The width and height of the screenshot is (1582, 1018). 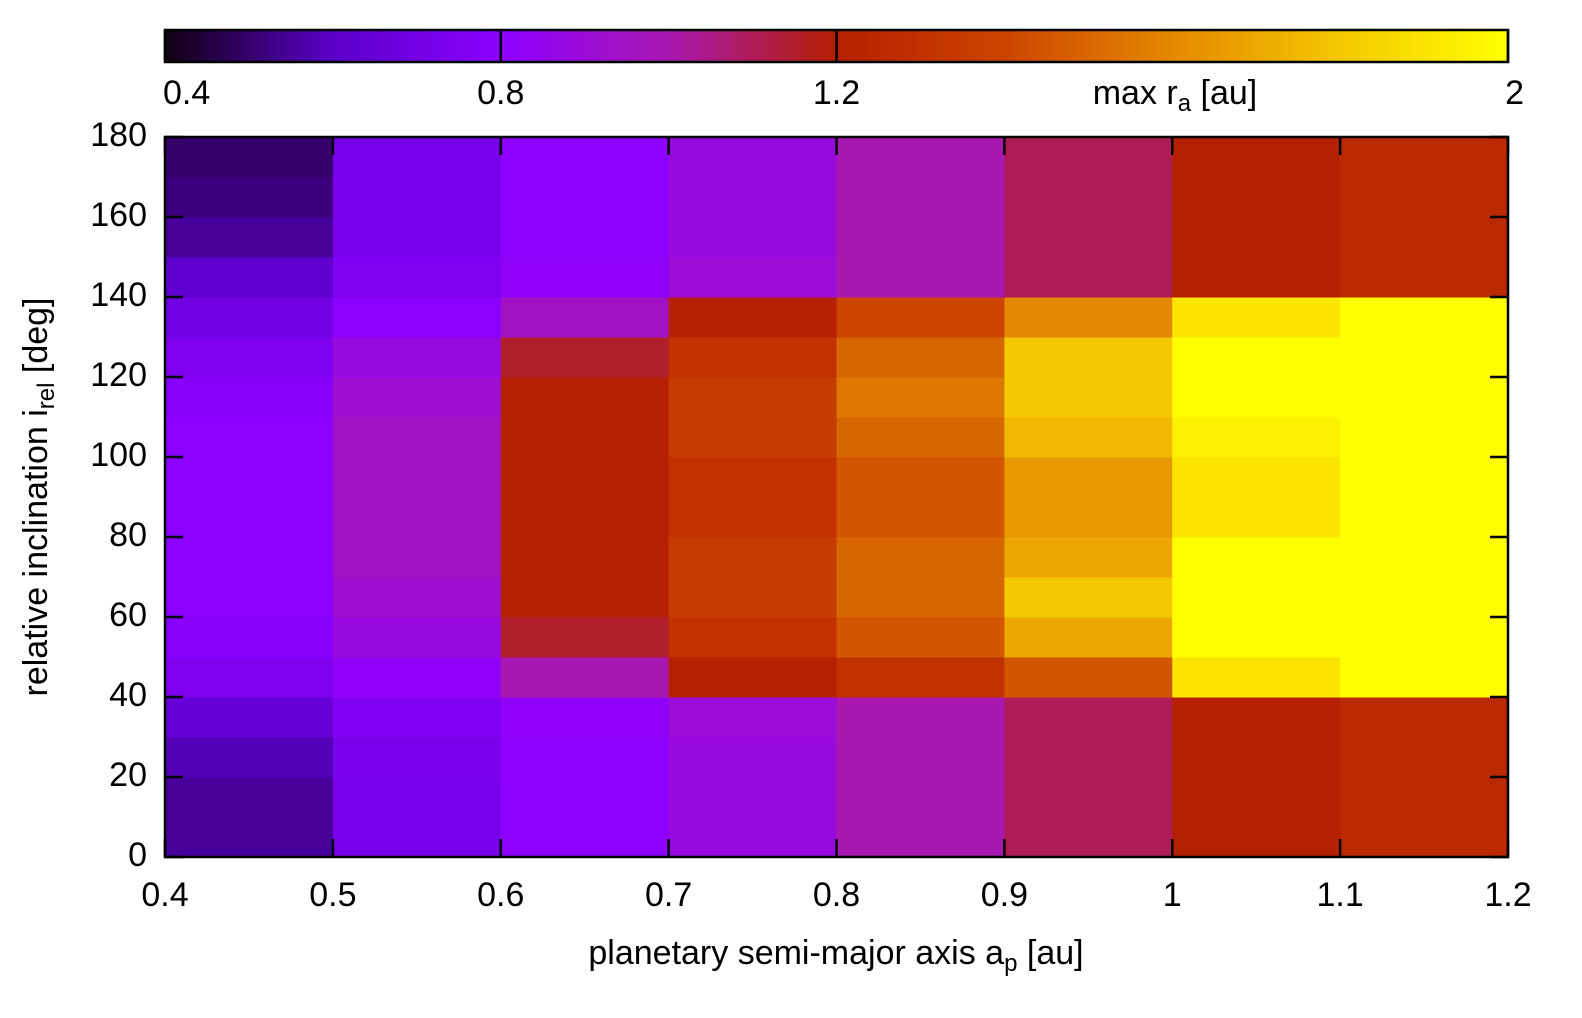 What do you see at coordinates (835, 955) in the screenshot?
I see `x-axis-label: planetary semi-major axis ap [au]` at bounding box center [835, 955].